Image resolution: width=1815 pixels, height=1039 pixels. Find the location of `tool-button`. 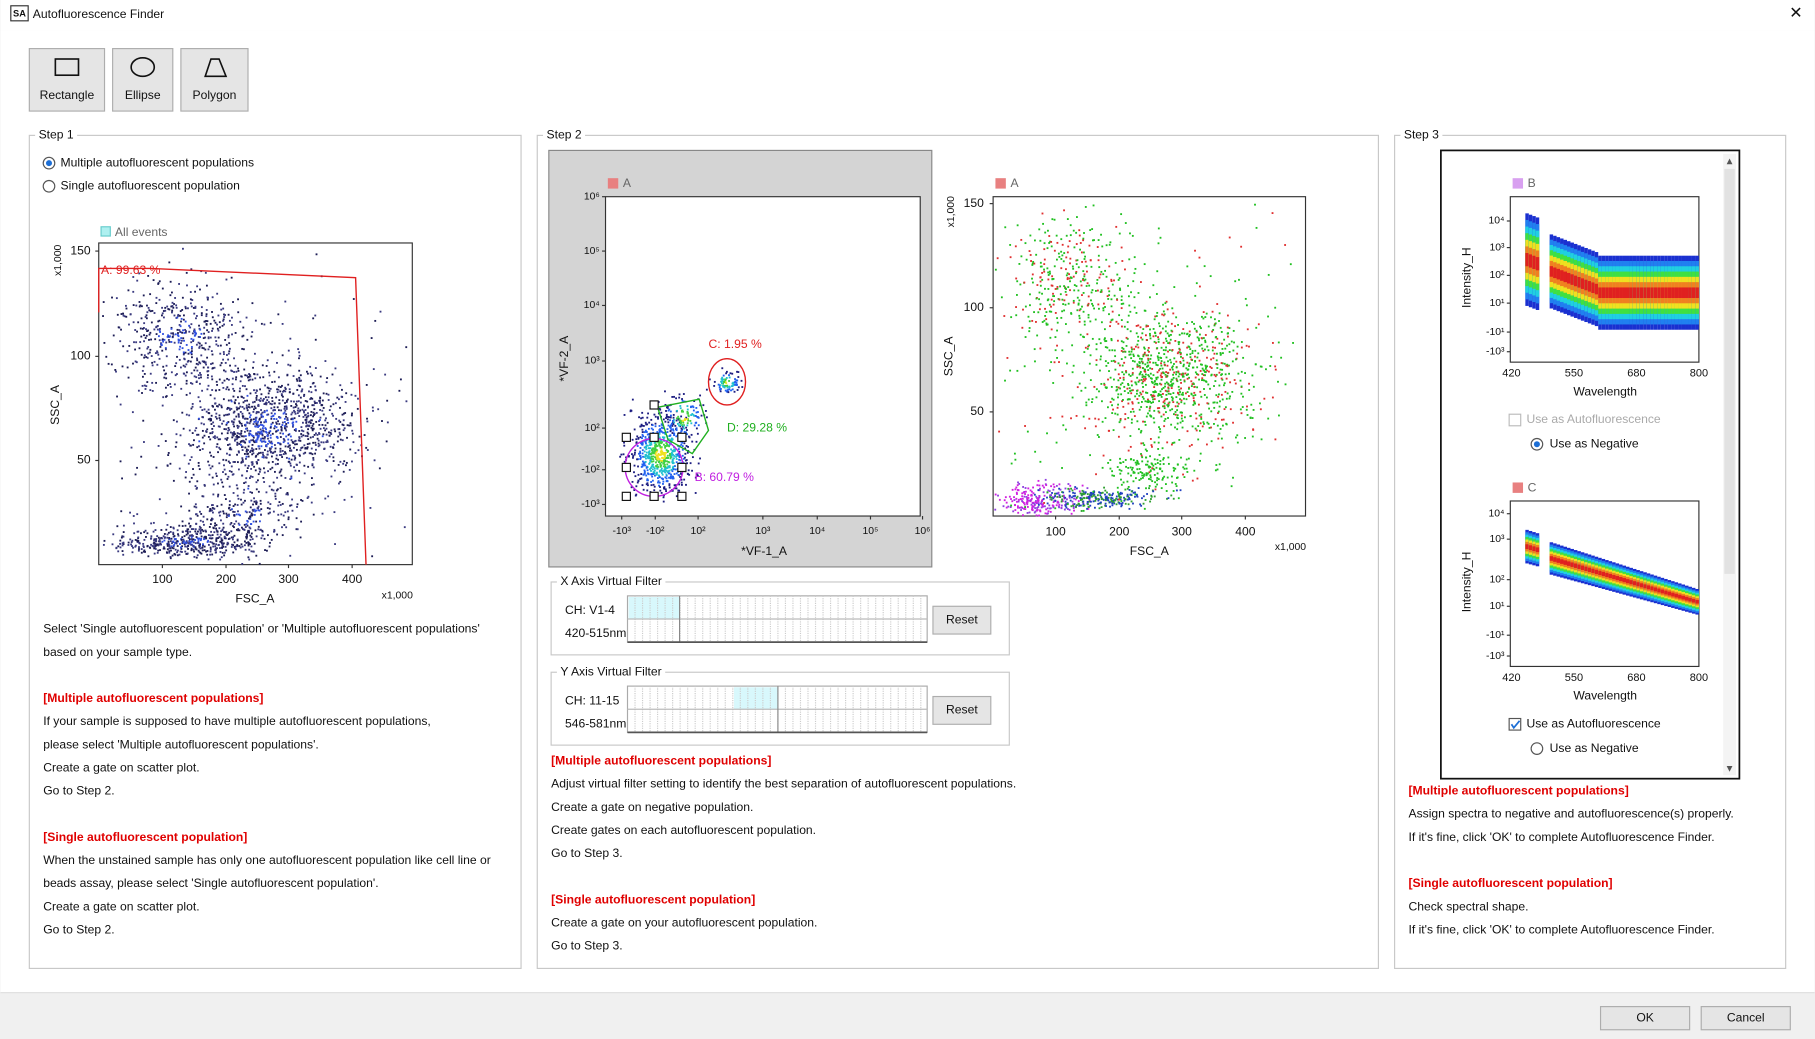

tool-button is located at coordinates (143, 80).